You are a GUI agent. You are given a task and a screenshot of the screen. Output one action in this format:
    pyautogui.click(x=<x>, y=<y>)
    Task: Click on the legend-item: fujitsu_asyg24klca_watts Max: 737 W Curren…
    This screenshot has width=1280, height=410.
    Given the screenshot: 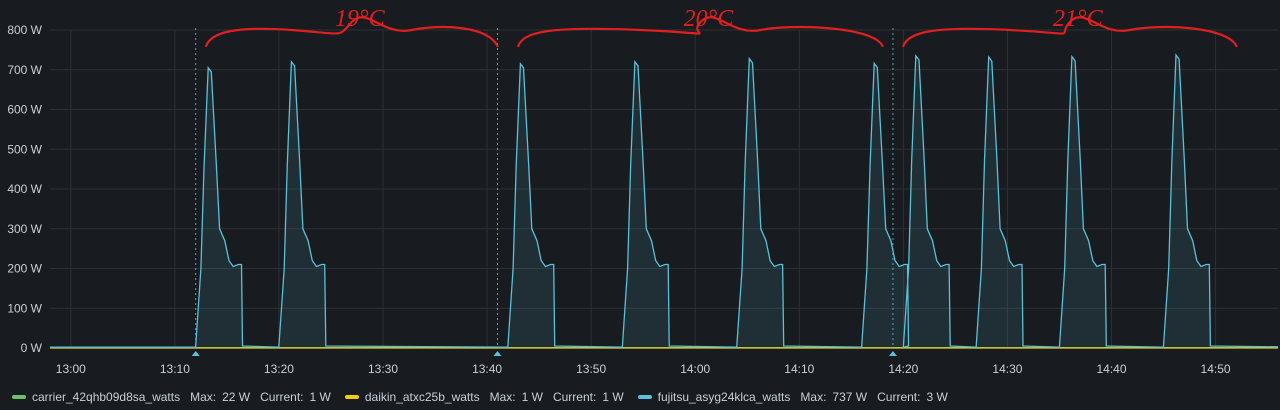 What is the action you would take?
    pyautogui.click(x=792, y=397)
    